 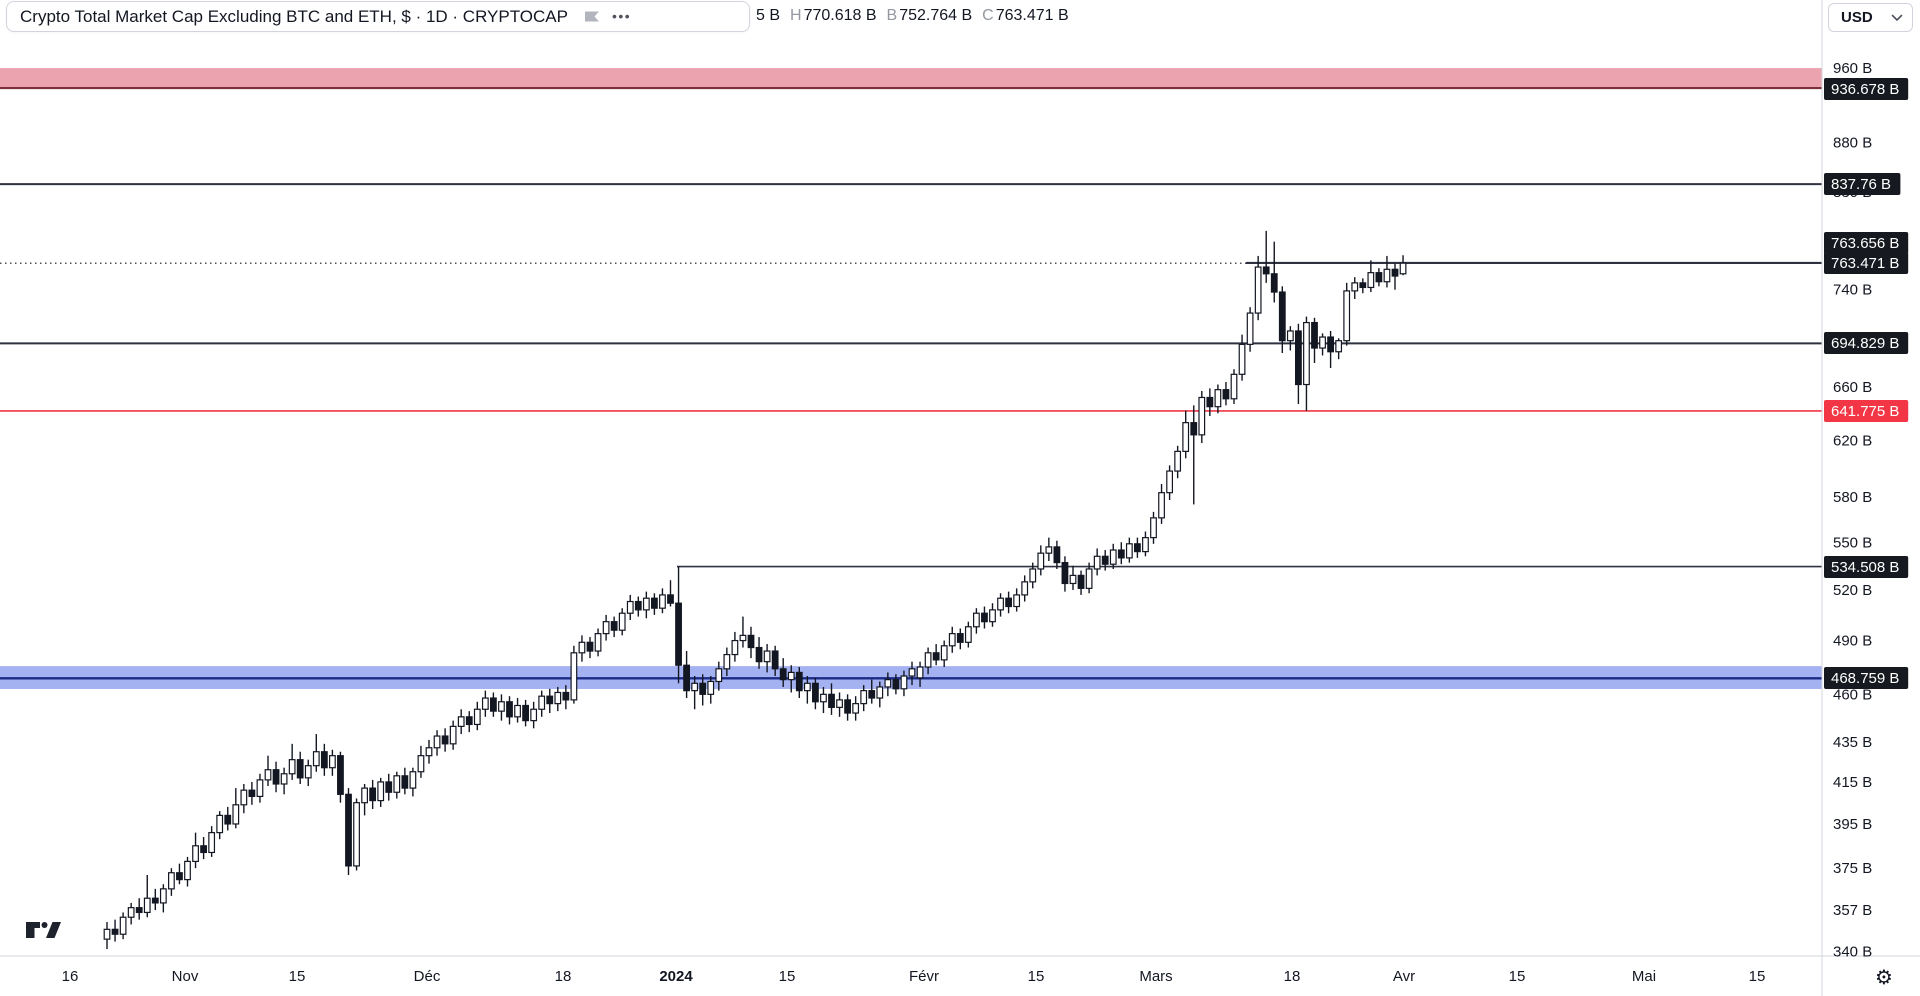 What do you see at coordinates (1757, 976) in the screenshot?
I see `time-tick-label: 15` at bounding box center [1757, 976].